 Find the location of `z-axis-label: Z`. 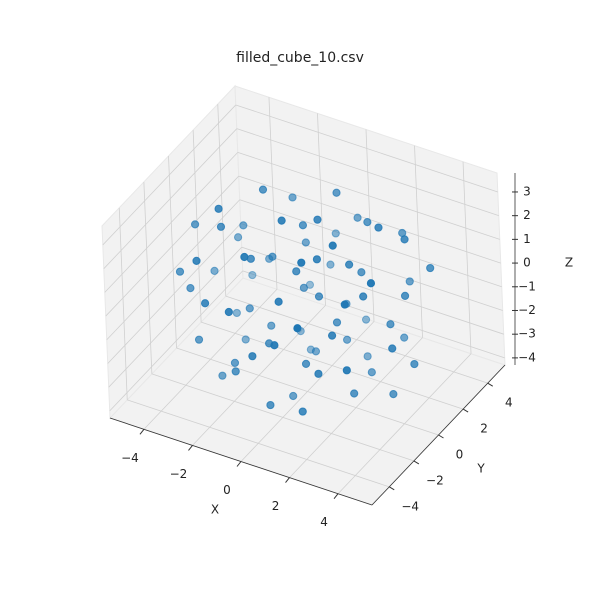

z-axis-label: Z is located at coordinates (569, 263).